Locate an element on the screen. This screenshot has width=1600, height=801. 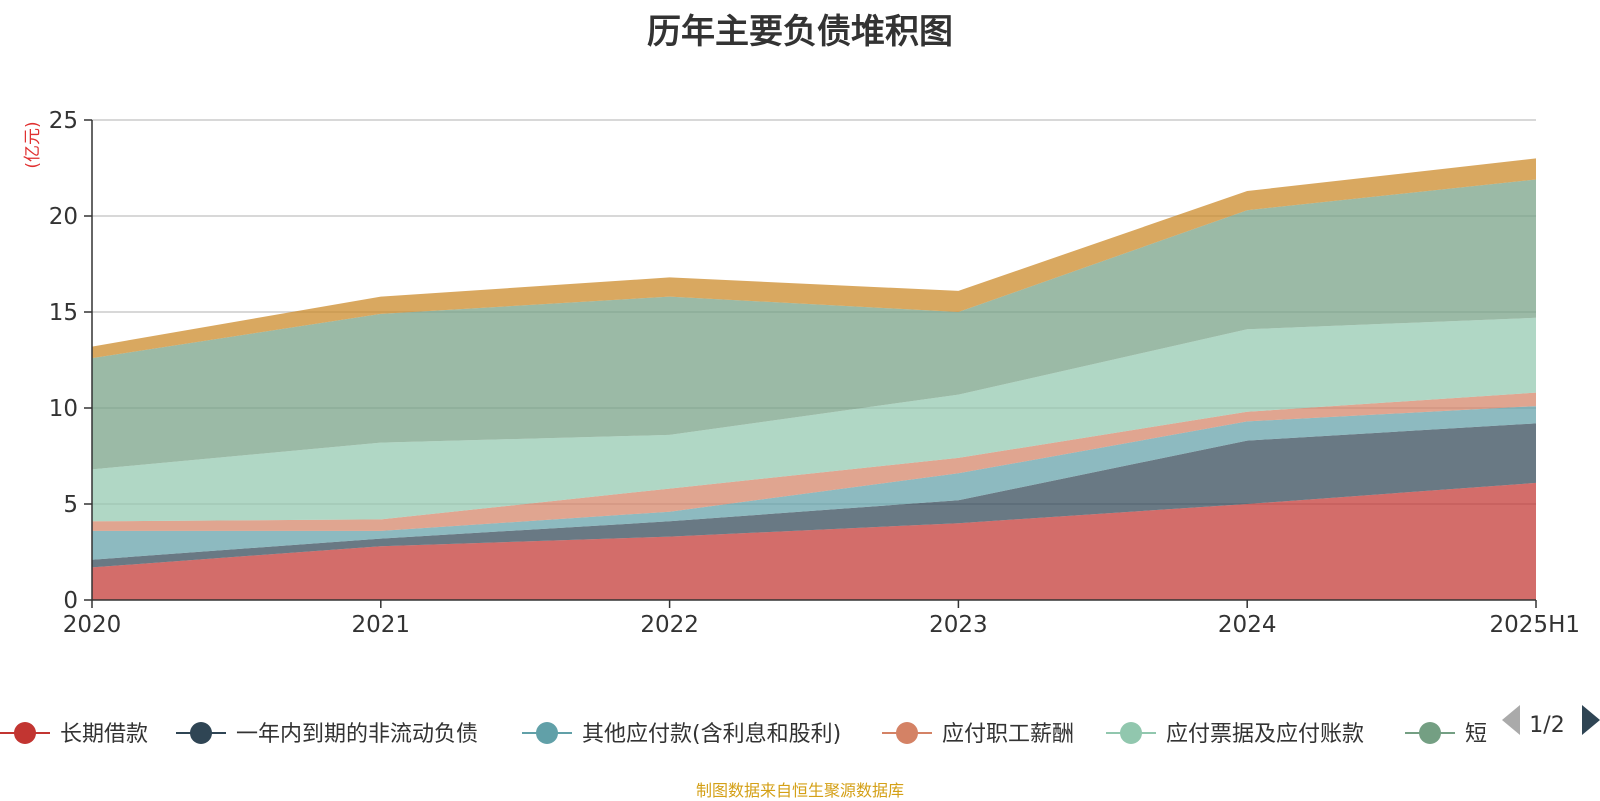
chart-title: 历年主要负债堆积图 is located at coordinates (800, 32).